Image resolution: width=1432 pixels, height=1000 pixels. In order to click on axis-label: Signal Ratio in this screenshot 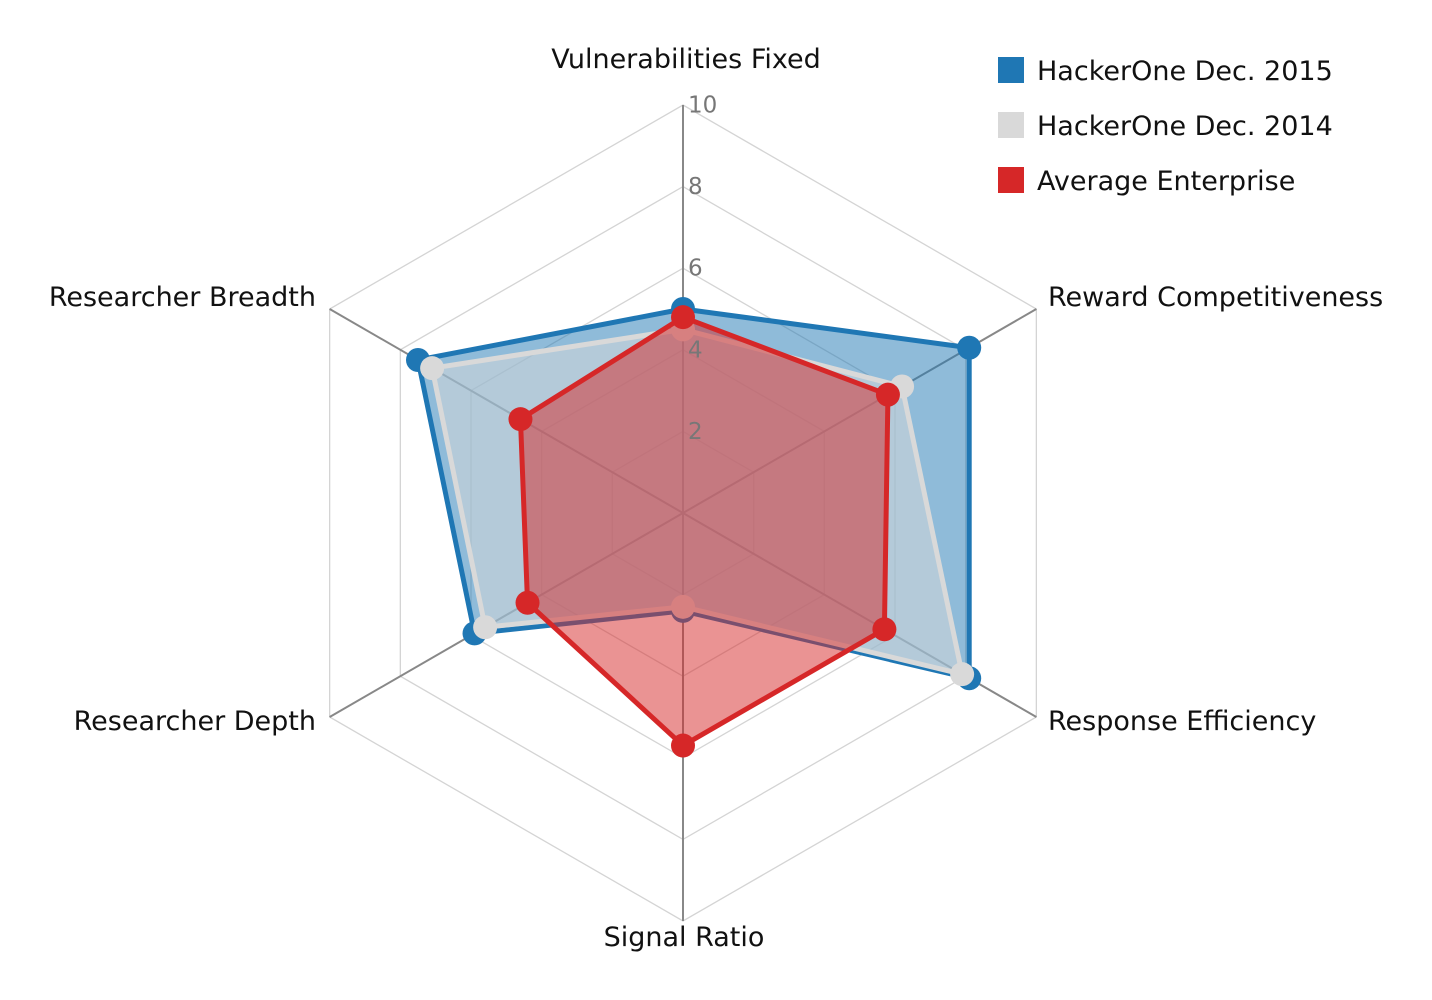, I will do `click(684, 937)`.